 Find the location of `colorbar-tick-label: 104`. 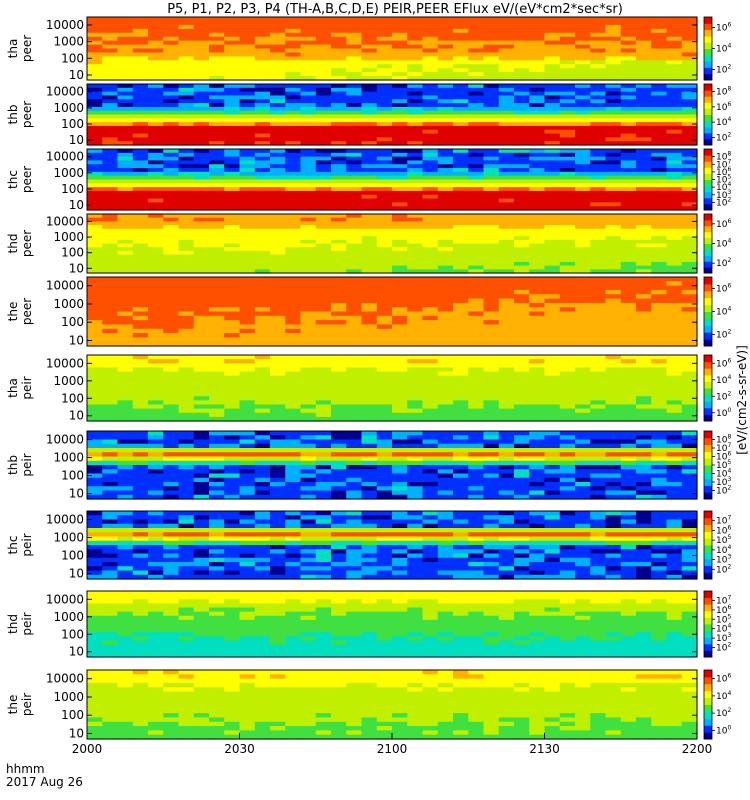

colorbar-tick-label: 104 is located at coordinates (723, 122).